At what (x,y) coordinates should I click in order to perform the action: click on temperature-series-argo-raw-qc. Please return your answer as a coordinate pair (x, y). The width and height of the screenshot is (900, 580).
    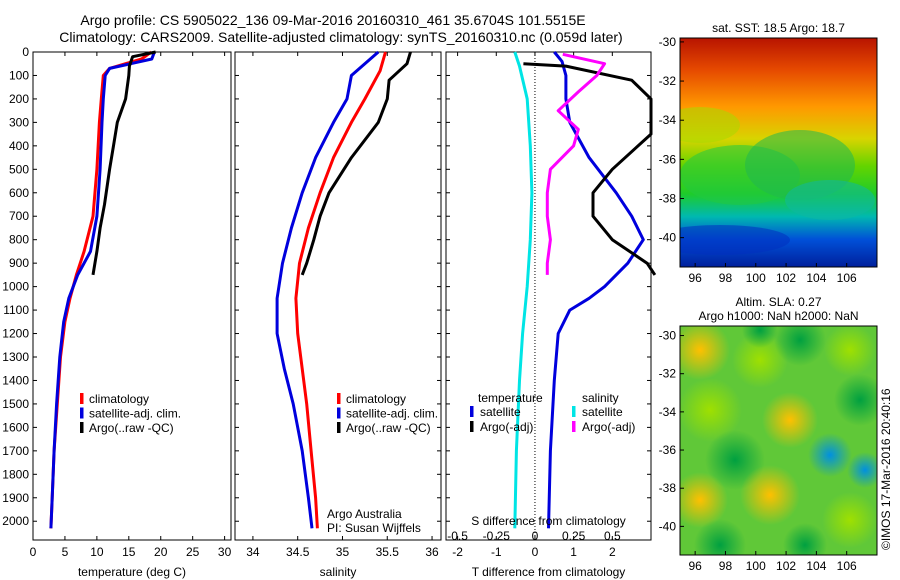
    Looking at the image, I should click on (123, 163).